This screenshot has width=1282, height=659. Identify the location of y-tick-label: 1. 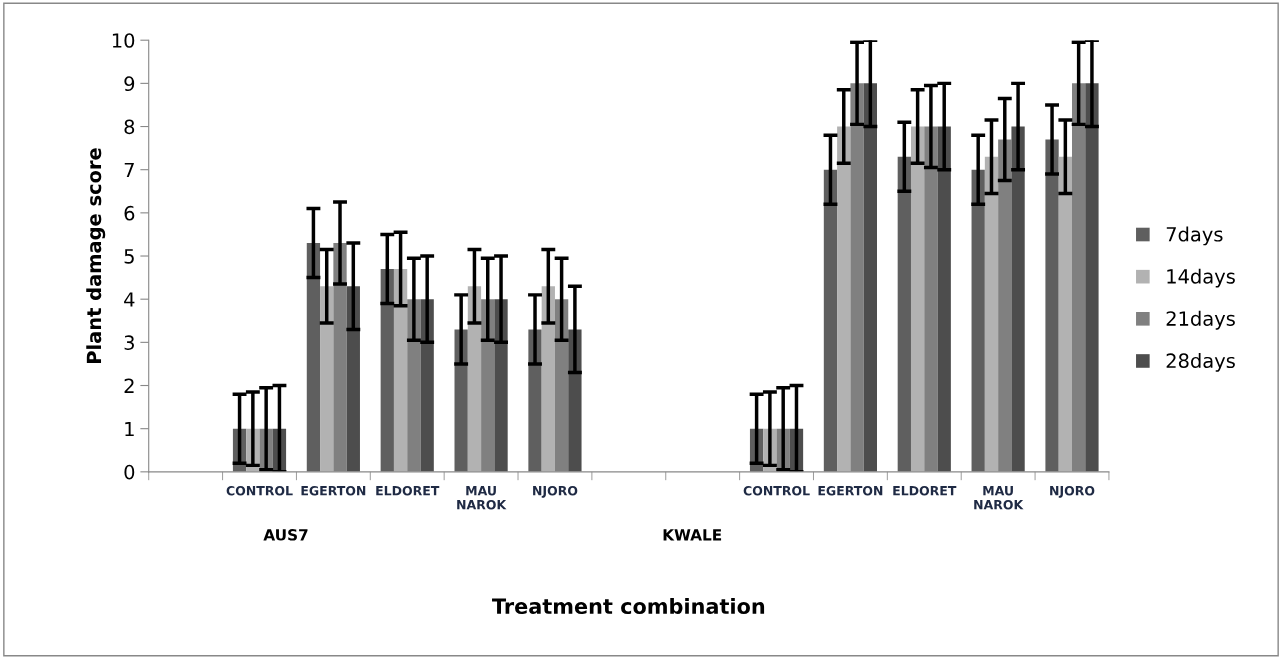
(129, 429).